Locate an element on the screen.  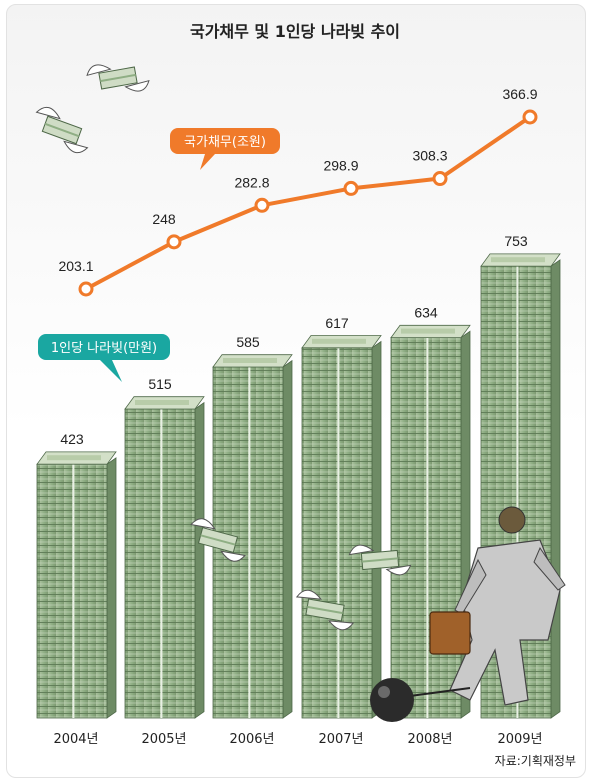
per-capita-legend-pointer is located at coordinates (111, 371).